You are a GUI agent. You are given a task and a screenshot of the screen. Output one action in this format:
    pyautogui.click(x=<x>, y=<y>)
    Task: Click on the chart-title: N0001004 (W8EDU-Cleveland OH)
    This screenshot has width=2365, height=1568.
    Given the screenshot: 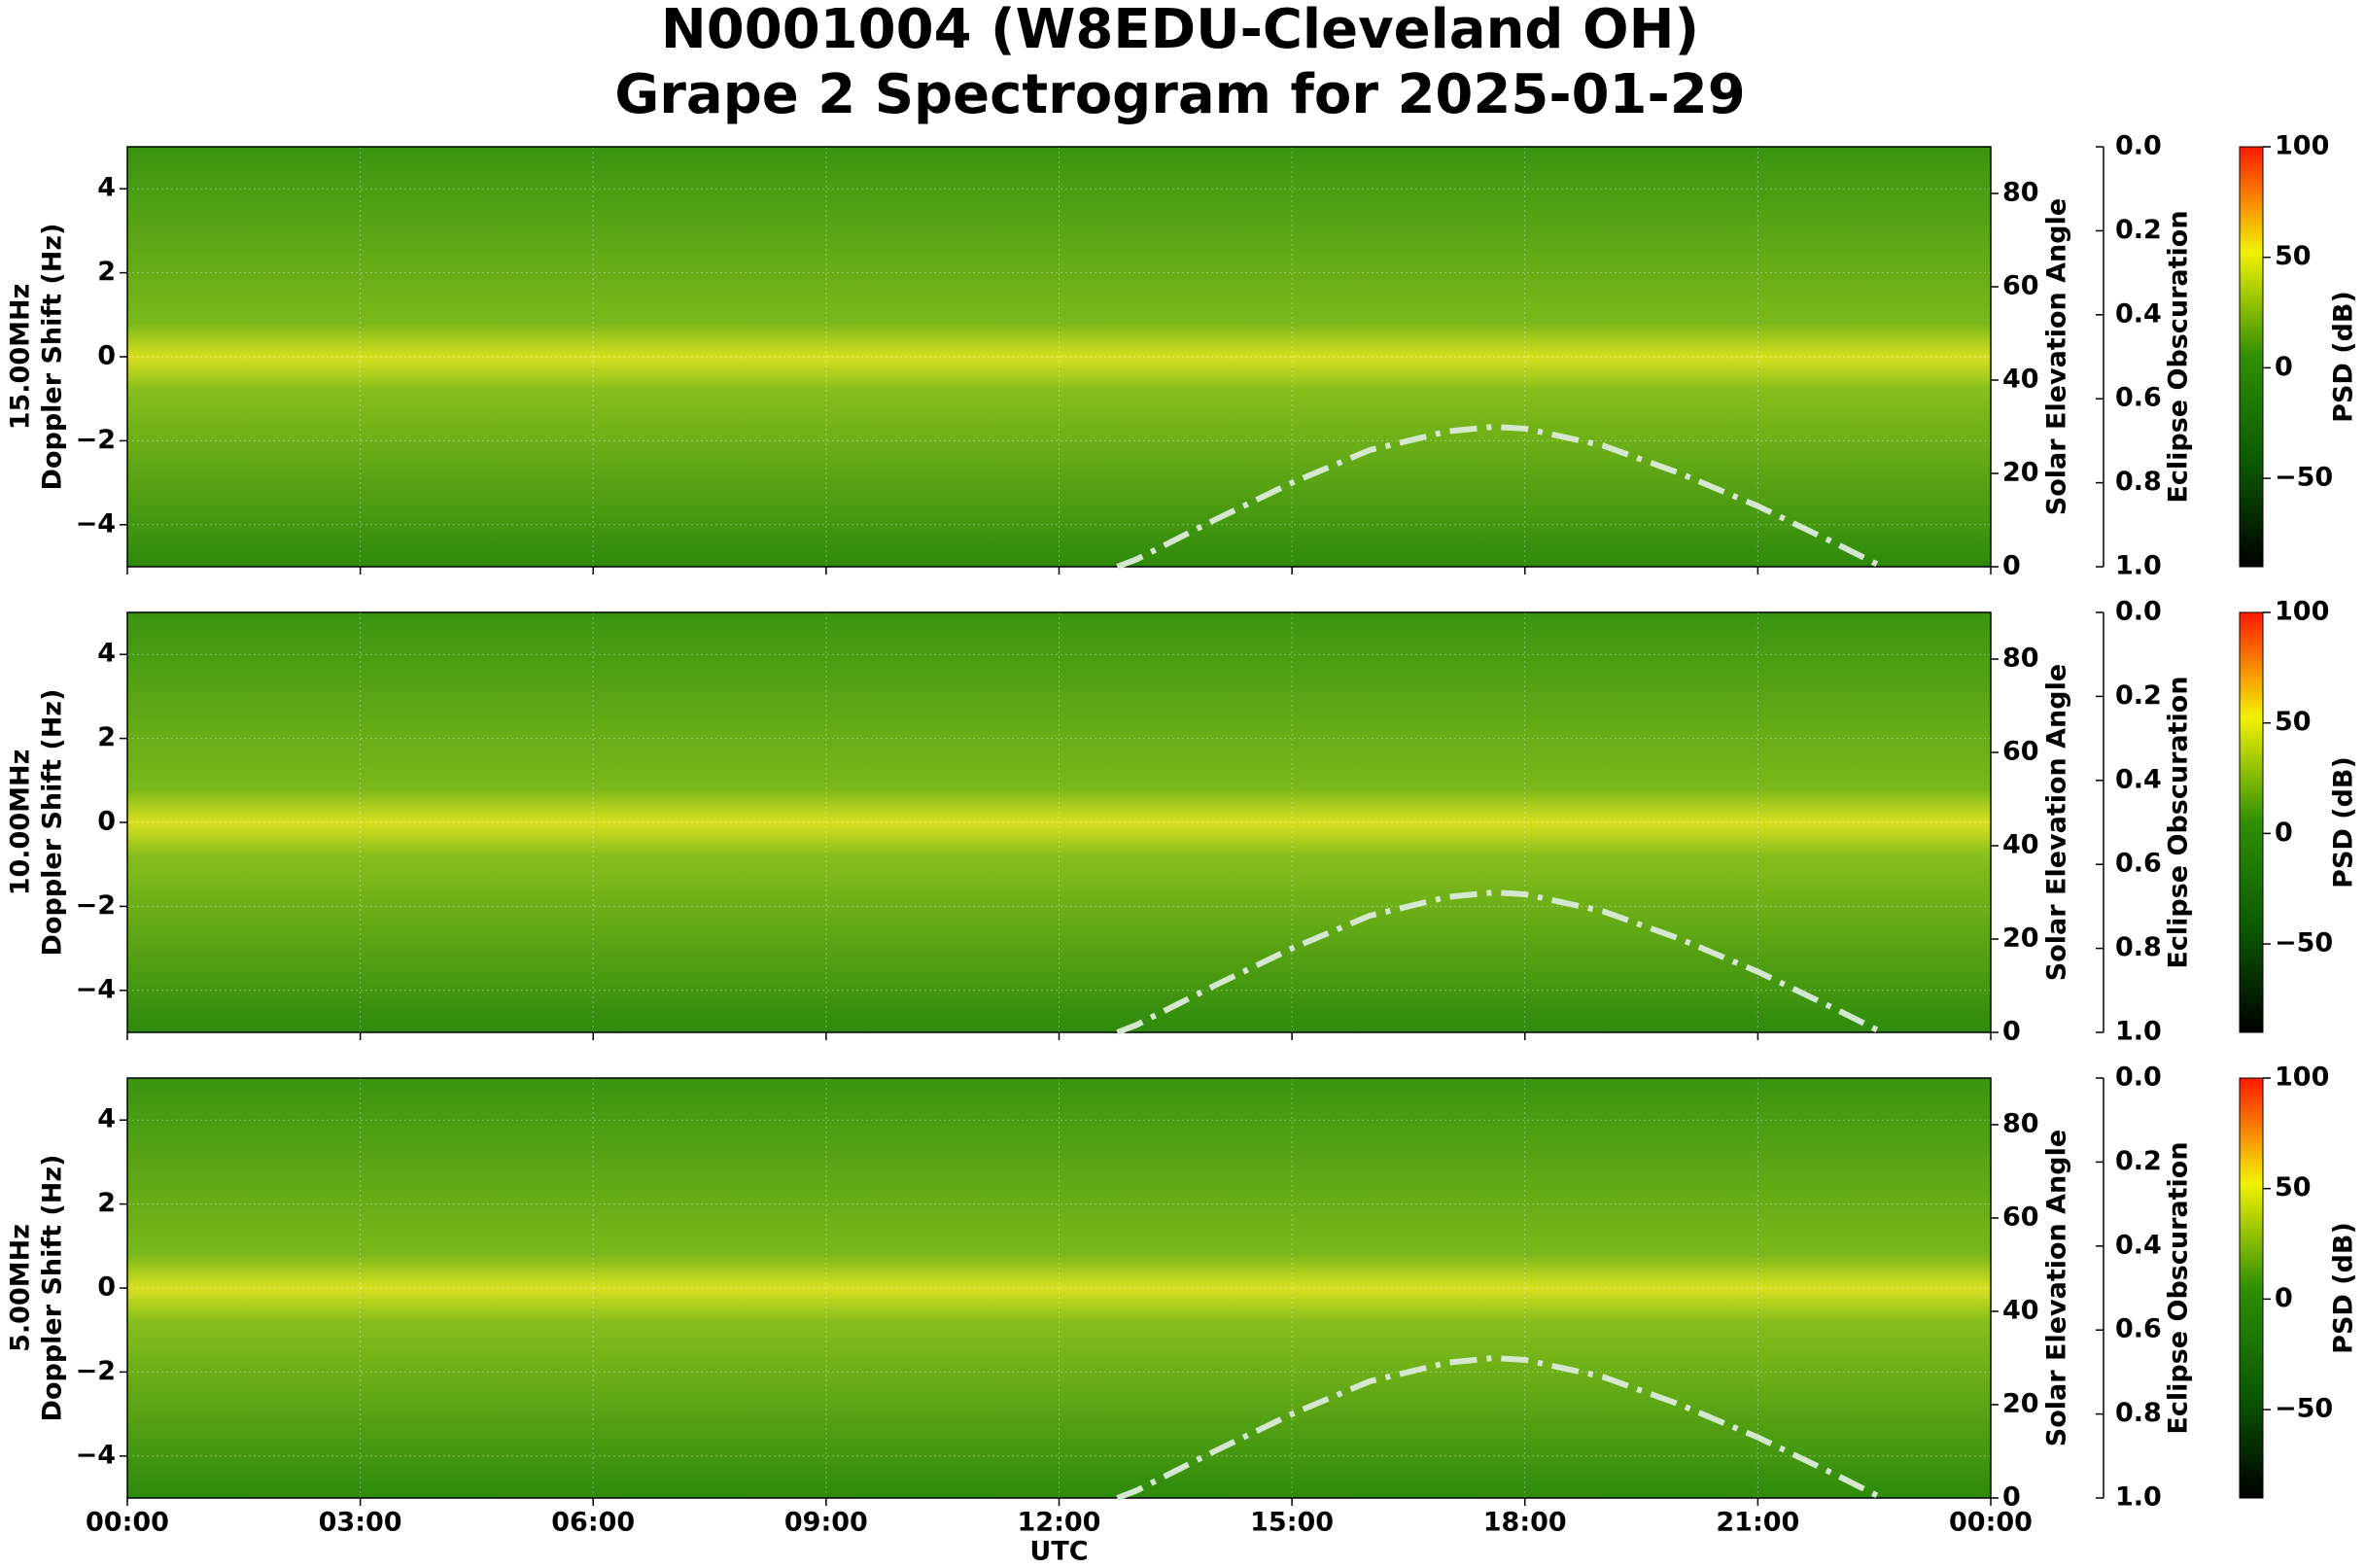 What is the action you would take?
    pyautogui.click(x=1180, y=30)
    